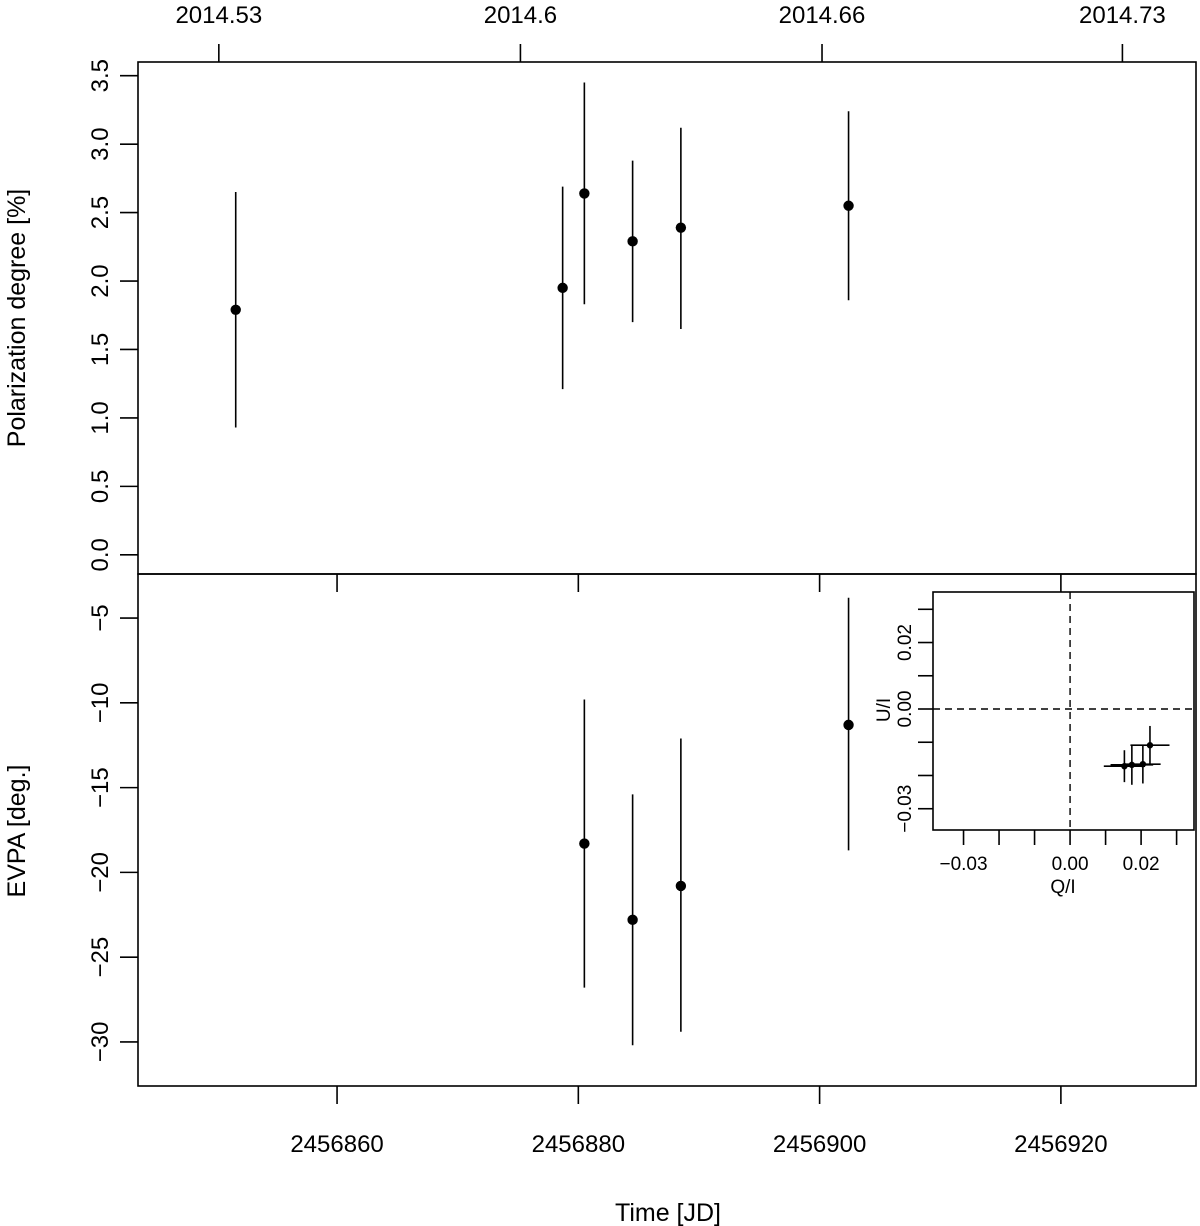  What do you see at coordinates (1070, 864) in the screenshot?
I see `inset-x-tick-label: 0.00` at bounding box center [1070, 864].